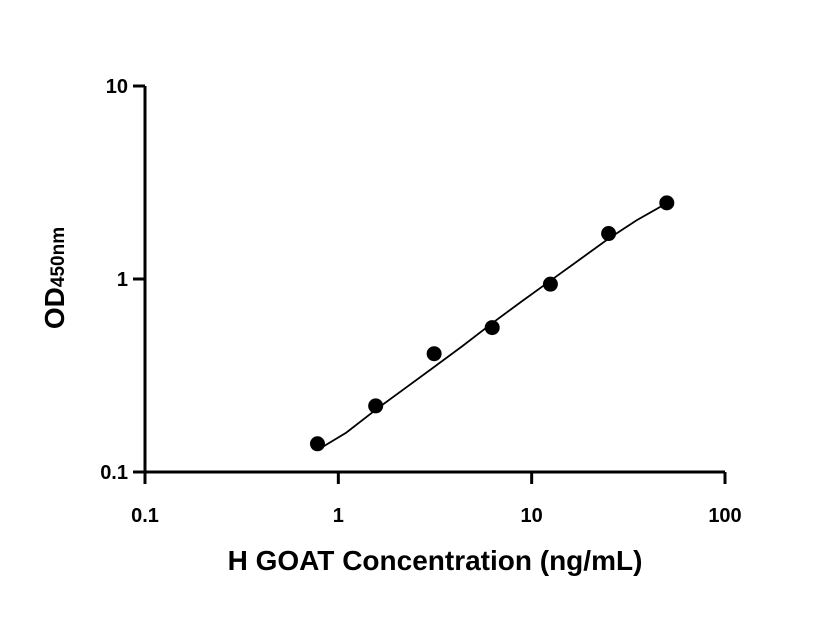 Image resolution: width=816 pixels, height=640 pixels. Describe the element at coordinates (724, 516) in the screenshot. I see `x-tick-label: 100` at that location.